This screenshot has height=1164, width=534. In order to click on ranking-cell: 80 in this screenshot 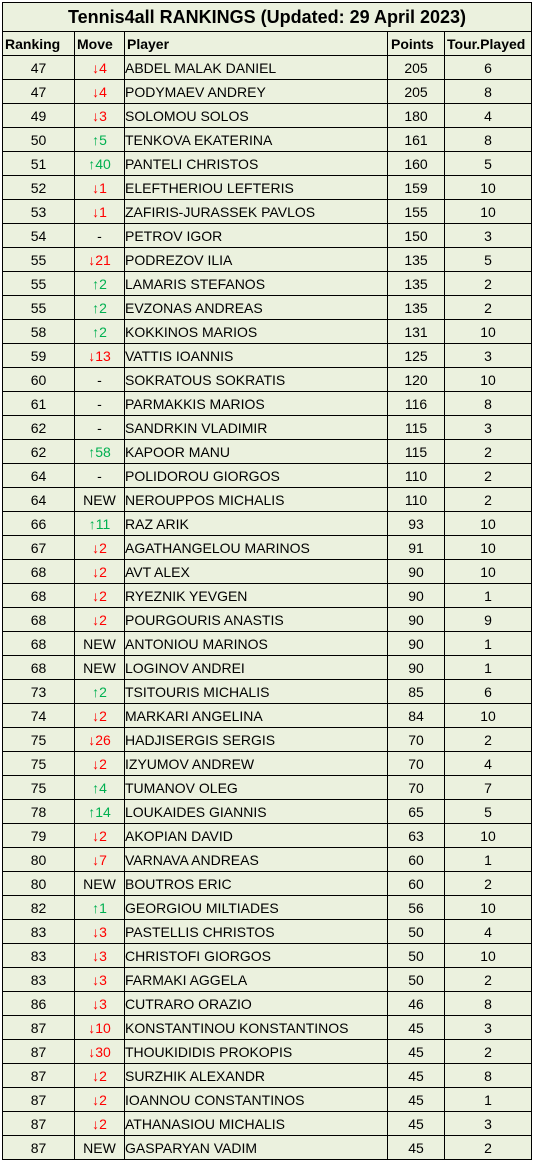, I will do `click(39, 884)`.